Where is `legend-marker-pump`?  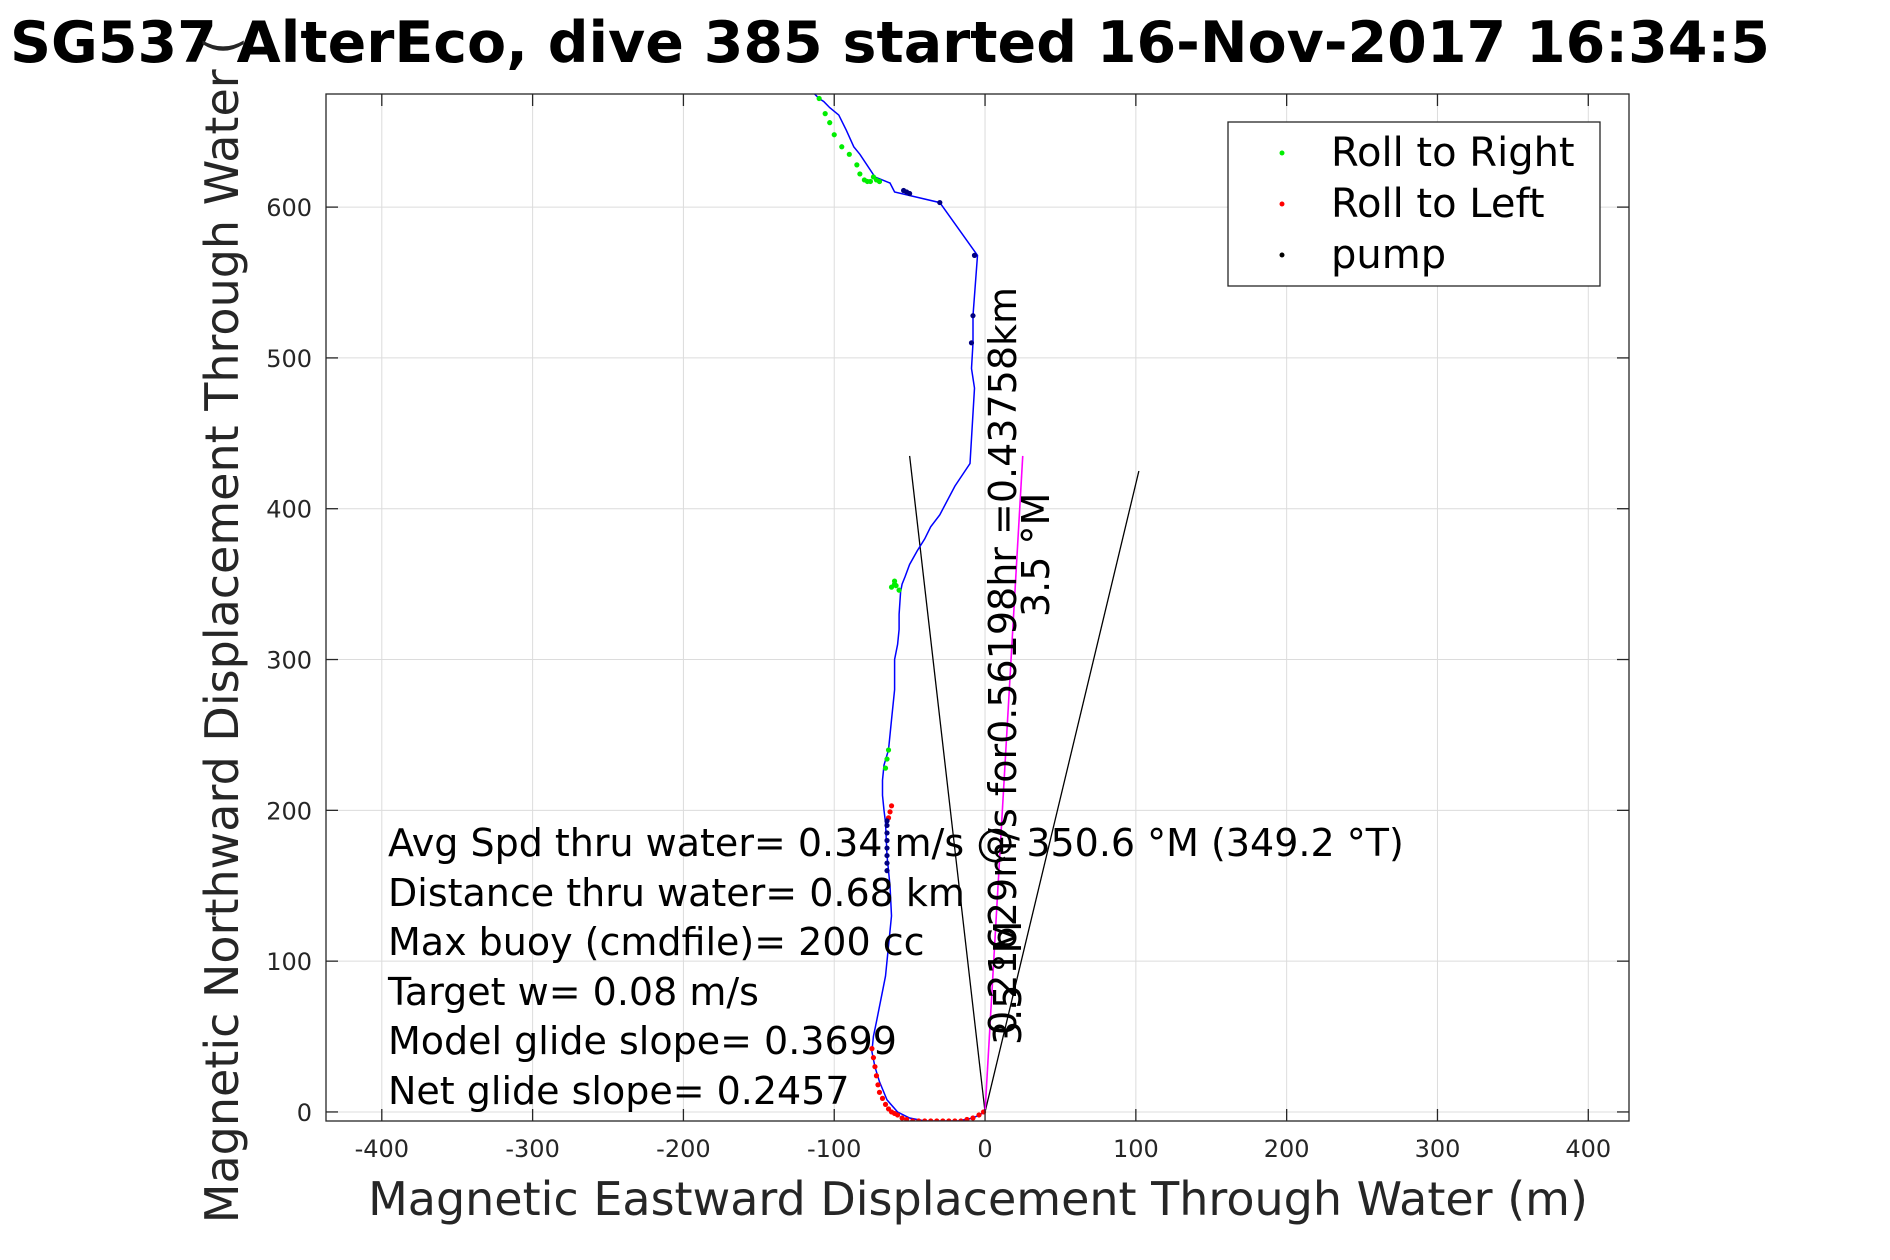
legend-marker-pump is located at coordinates (1282, 255).